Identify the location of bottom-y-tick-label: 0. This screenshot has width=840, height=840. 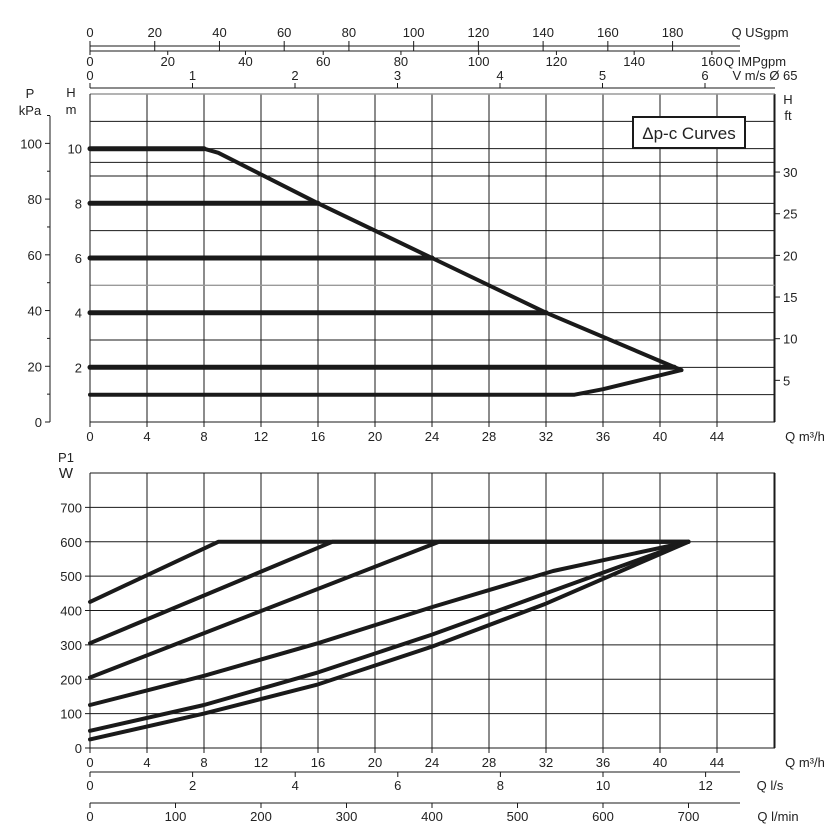
(78, 748).